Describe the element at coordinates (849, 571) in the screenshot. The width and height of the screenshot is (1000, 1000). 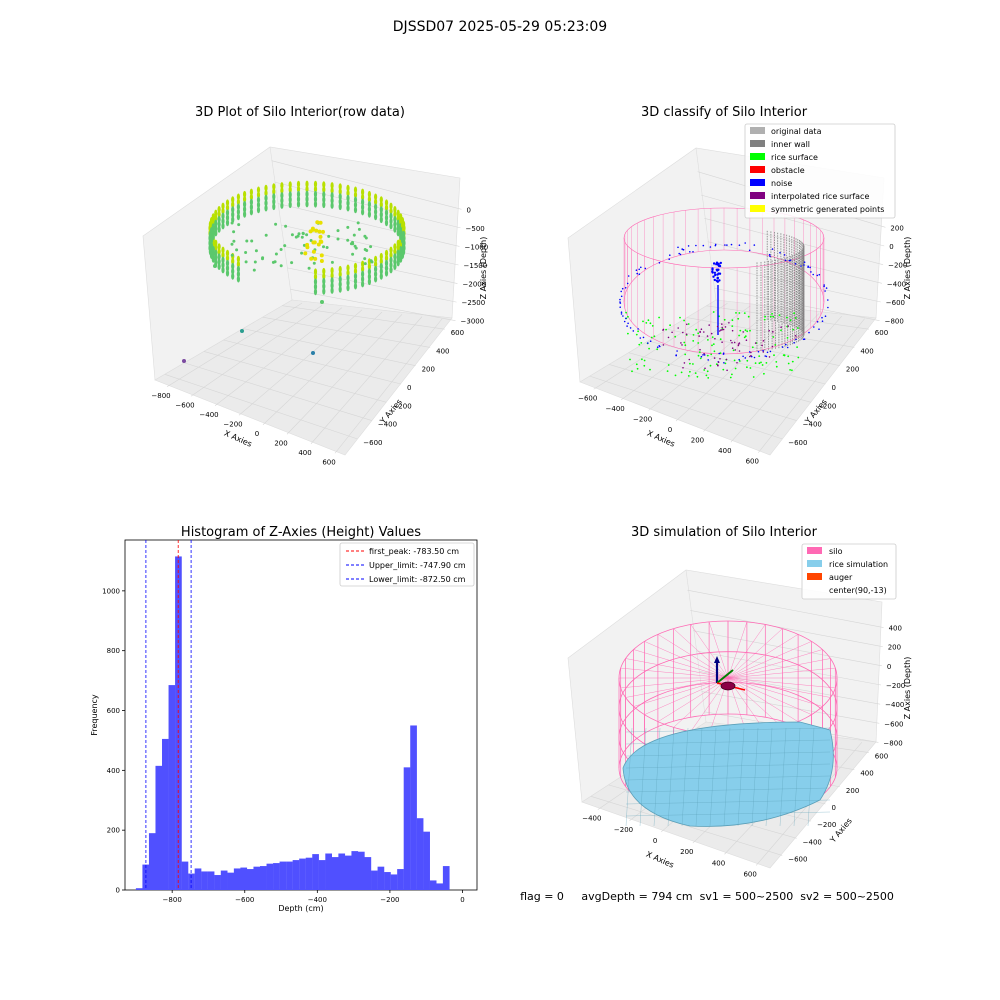
I see `legend-simulation: silo rice simulation auger center(90,-13)` at that location.